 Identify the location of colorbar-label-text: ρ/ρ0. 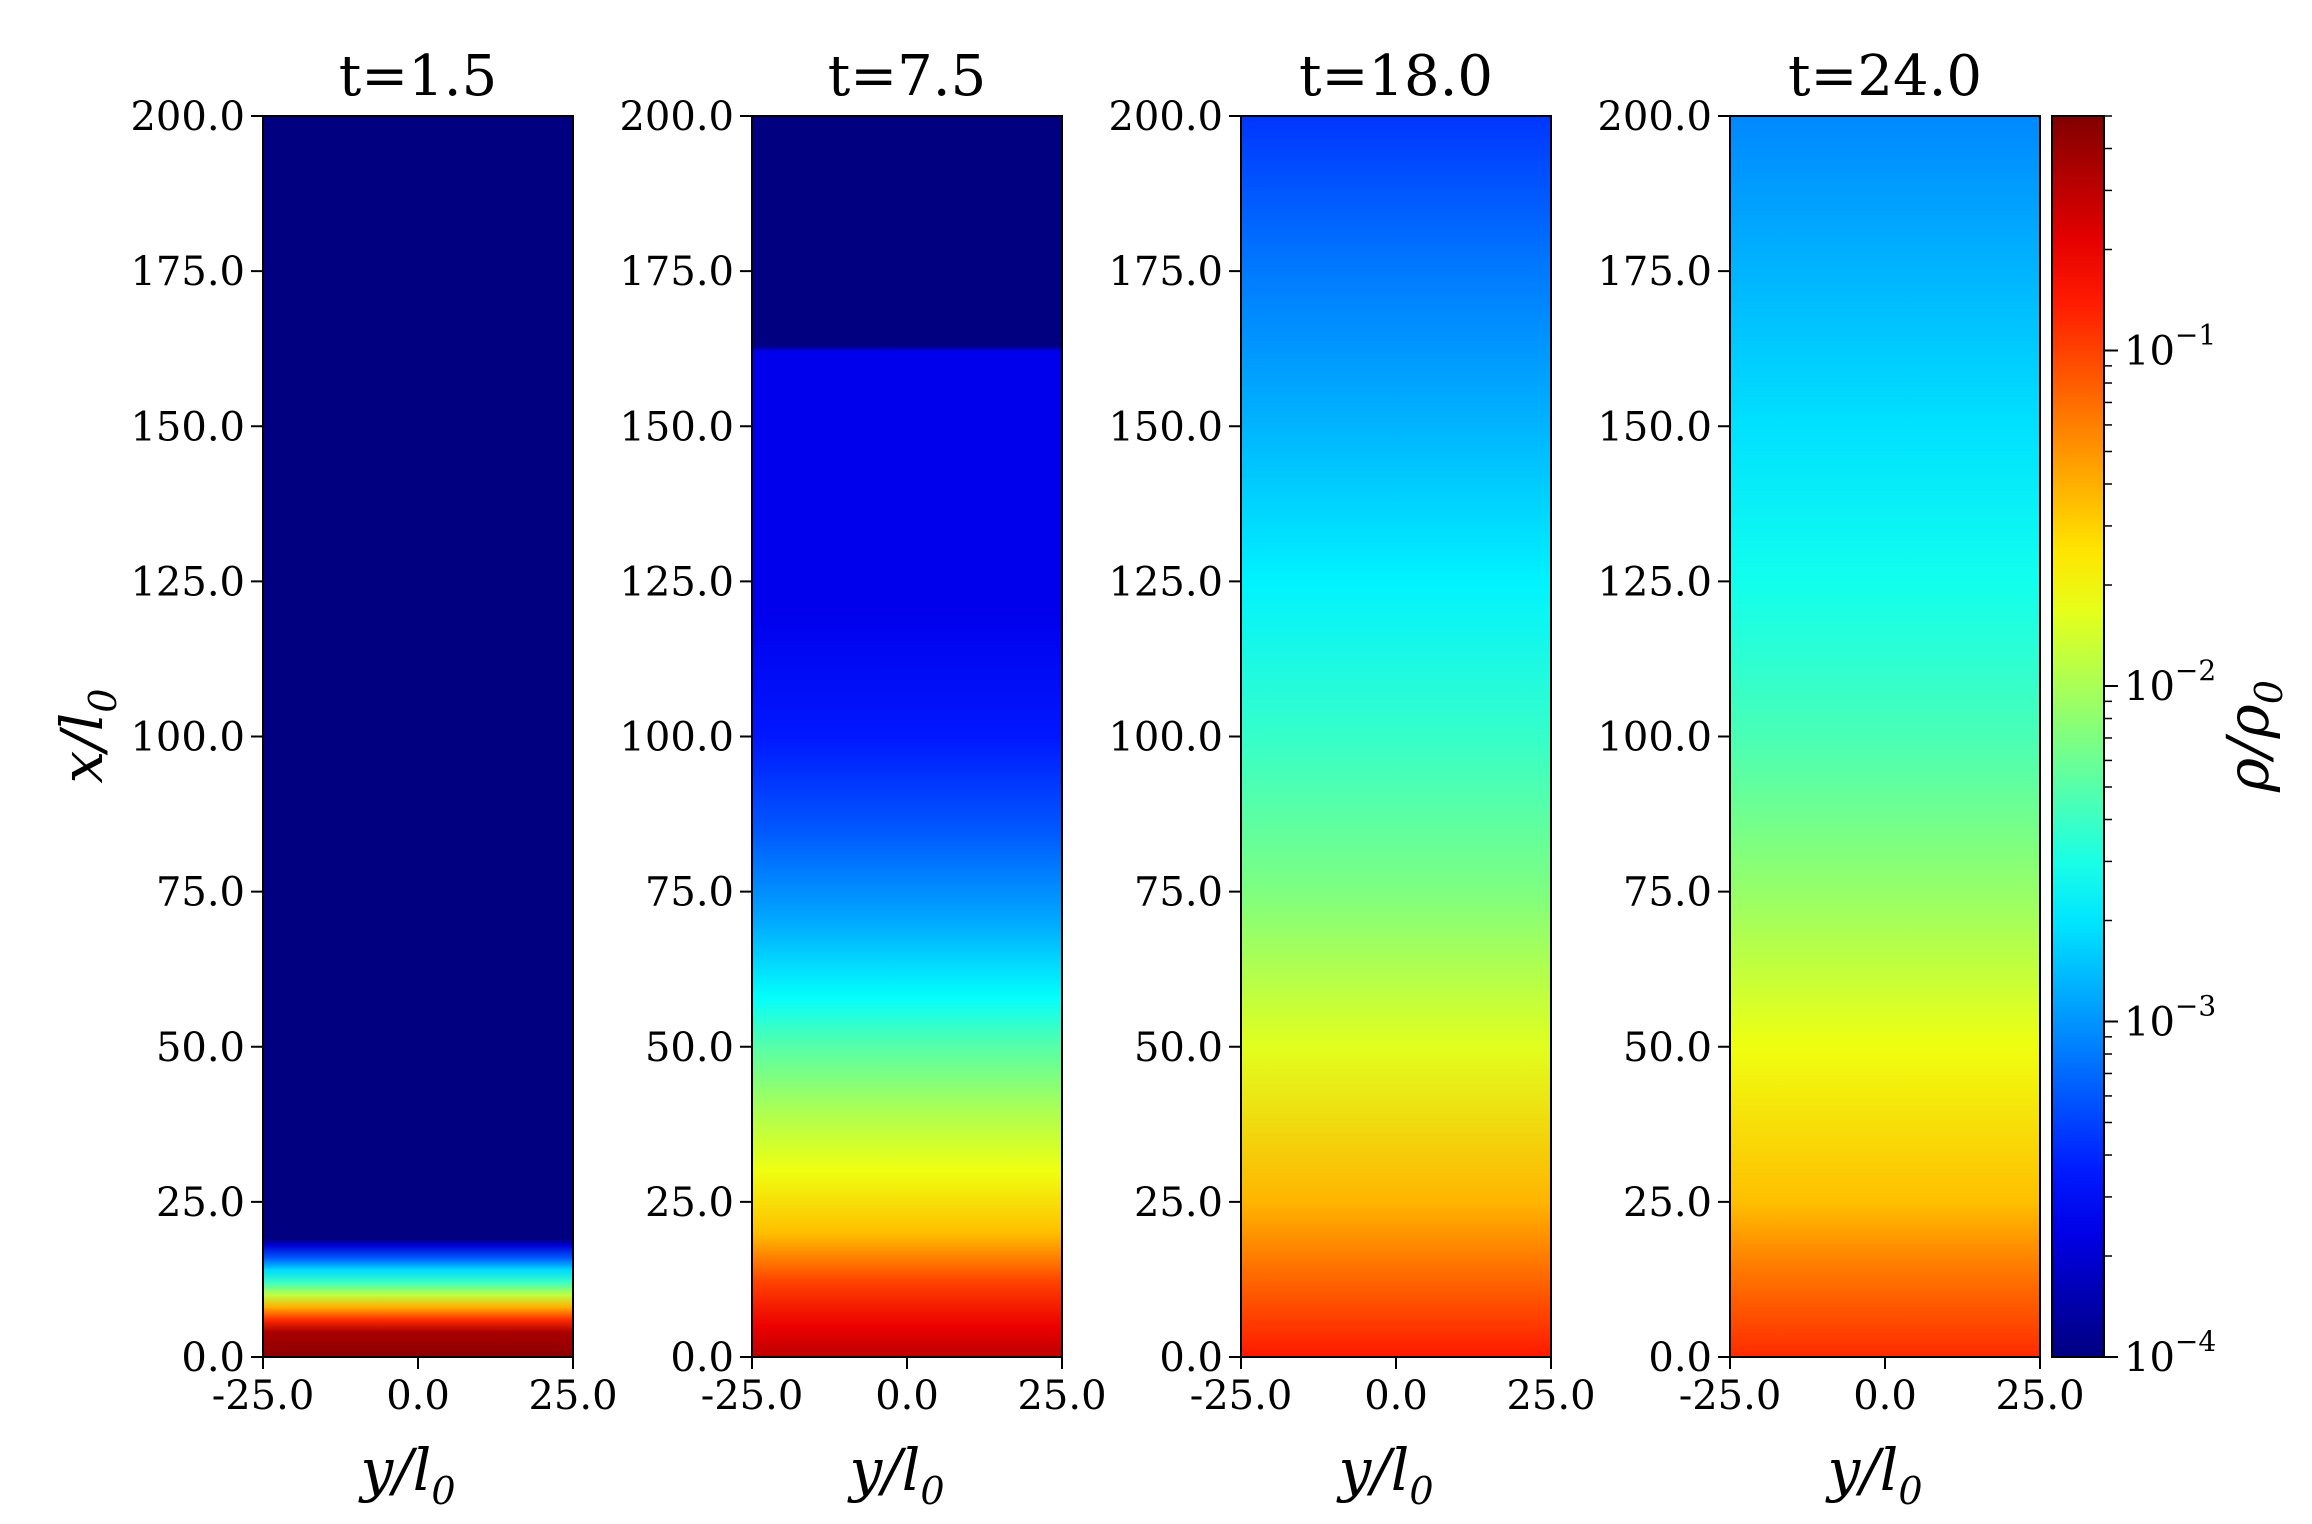
(2252, 736).